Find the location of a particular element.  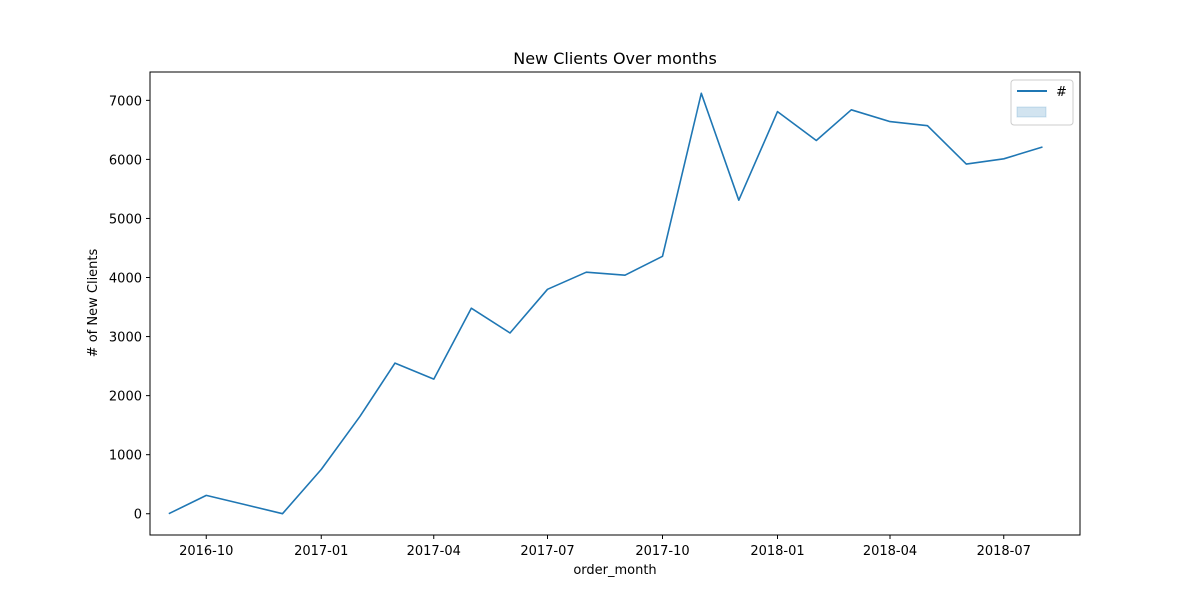

x-tick-label: 2017-01 is located at coordinates (321, 551).